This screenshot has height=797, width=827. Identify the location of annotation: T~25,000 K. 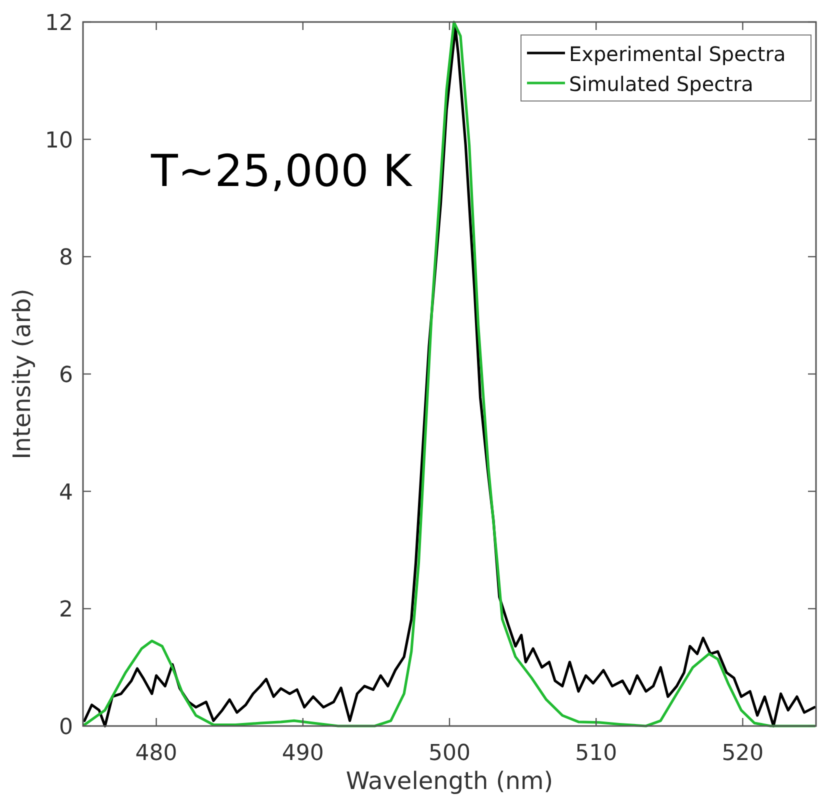
(281, 171).